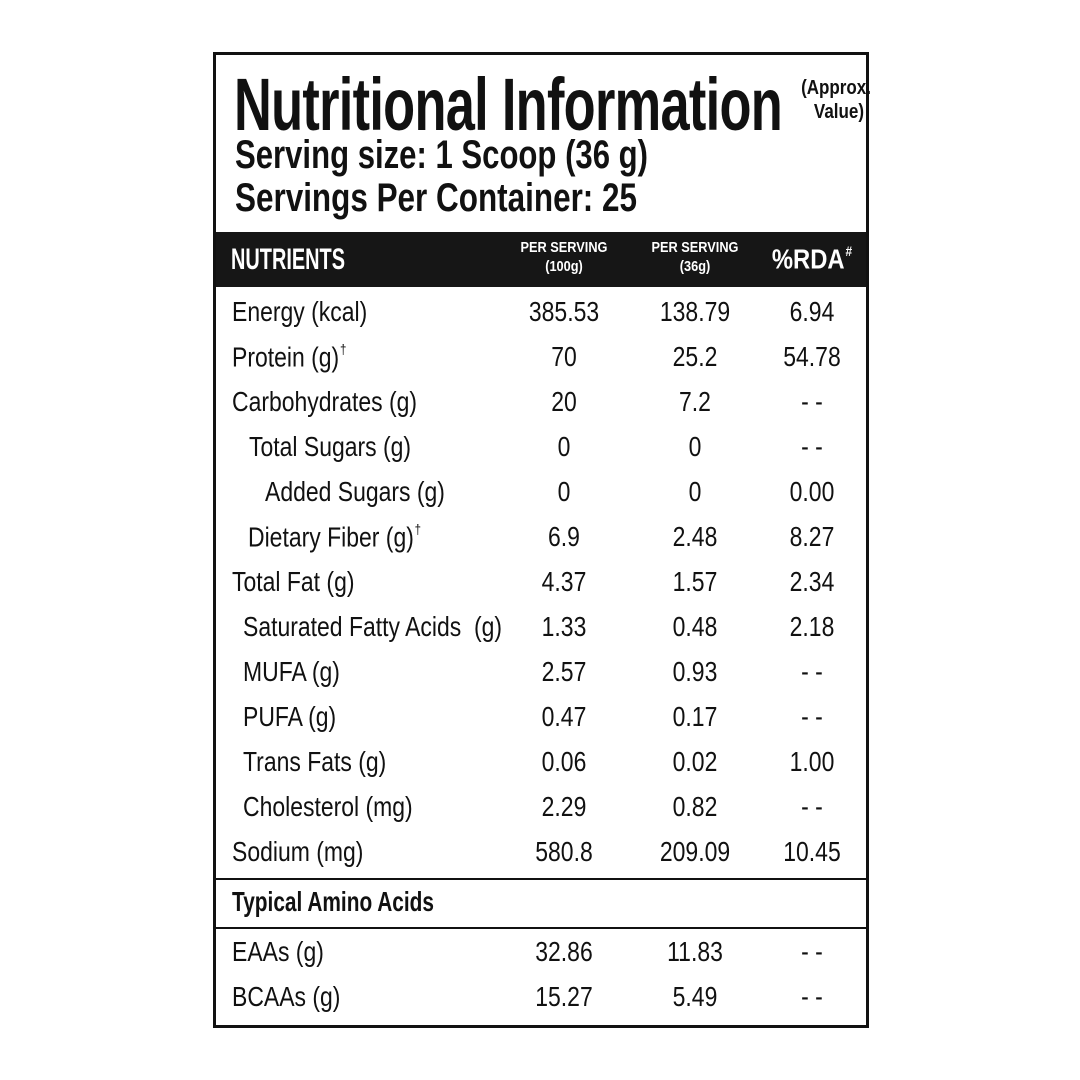 The width and height of the screenshot is (1080, 1080). What do you see at coordinates (278, 951) in the screenshot?
I see `nutrient-name: EAAs (g)` at bounding box center [278, 951].